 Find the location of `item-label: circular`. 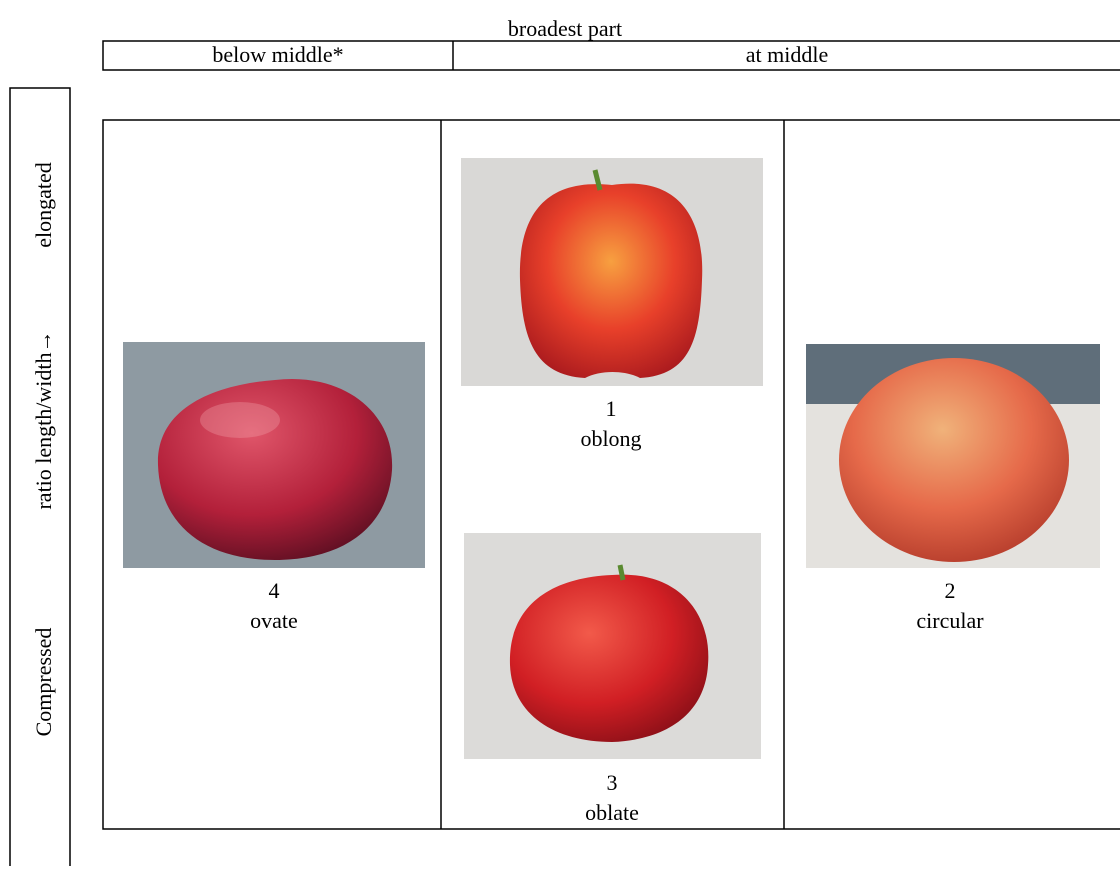

item-label: circular is located at coordinates (950, 620).